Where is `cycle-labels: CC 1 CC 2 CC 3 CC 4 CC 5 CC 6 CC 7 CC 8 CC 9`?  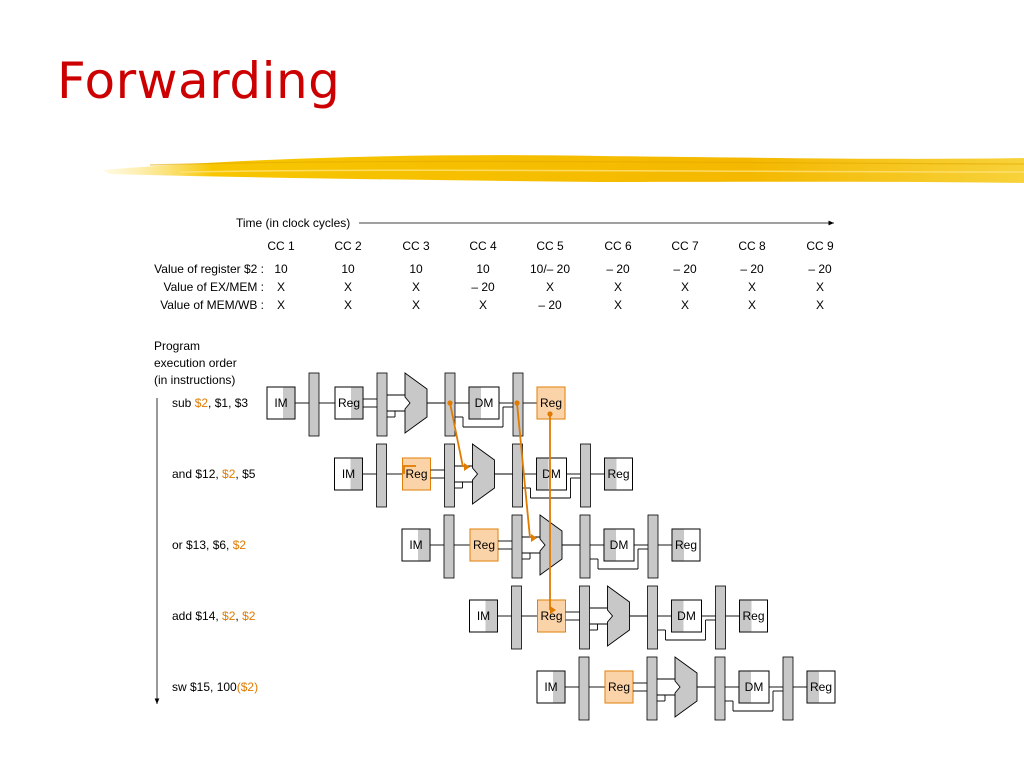 cycle-labels: CC 1 CC 2 CC 3 CC 4 CC 5 CC 6 CC 7 CC 8 CC 9 is located at coordinates (550, 246).